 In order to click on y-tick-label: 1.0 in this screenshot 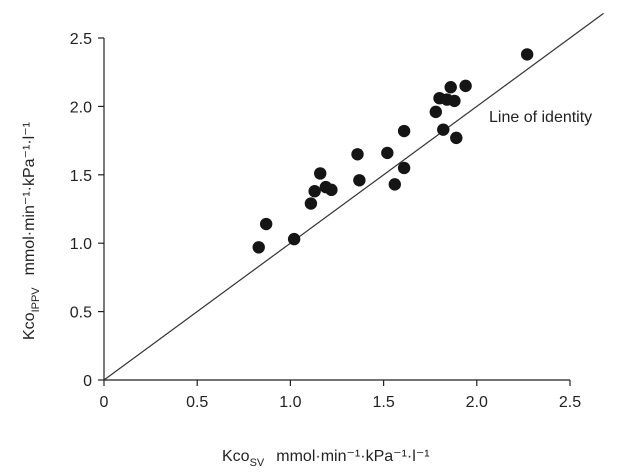, I will do `click(81, 244)`.